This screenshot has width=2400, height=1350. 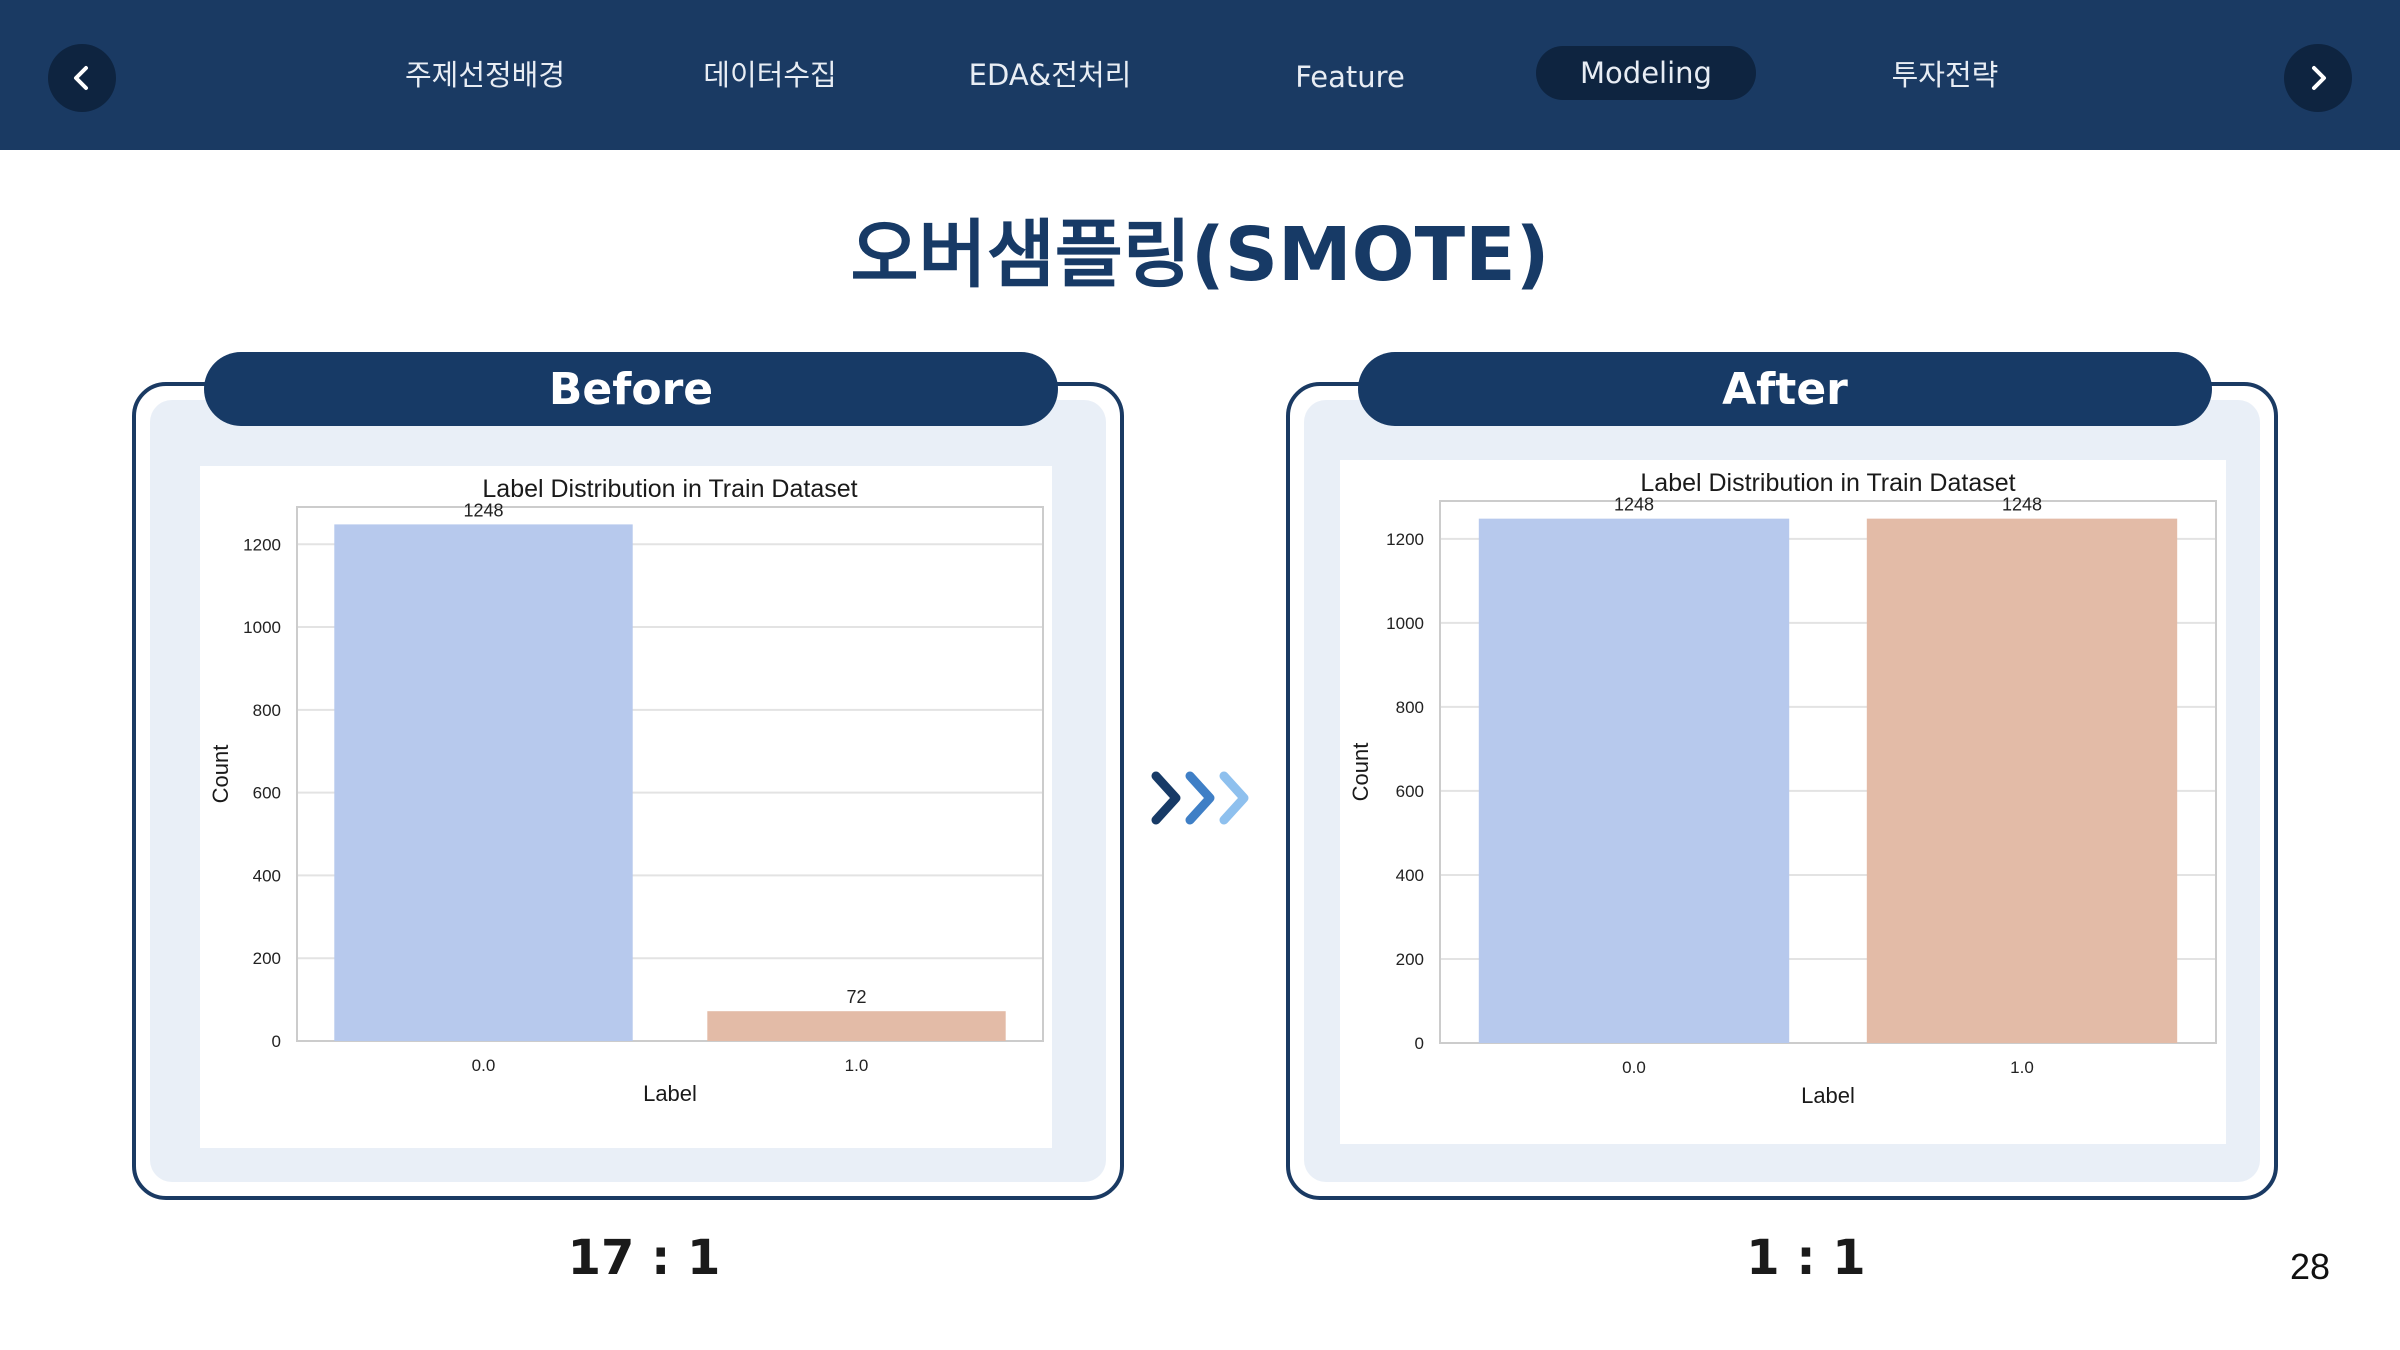 What do you see at coordinates (485, 75) in the screenshot?
I see `tab-topic-background: 주제선정배경` at bounding box center [485, 75].